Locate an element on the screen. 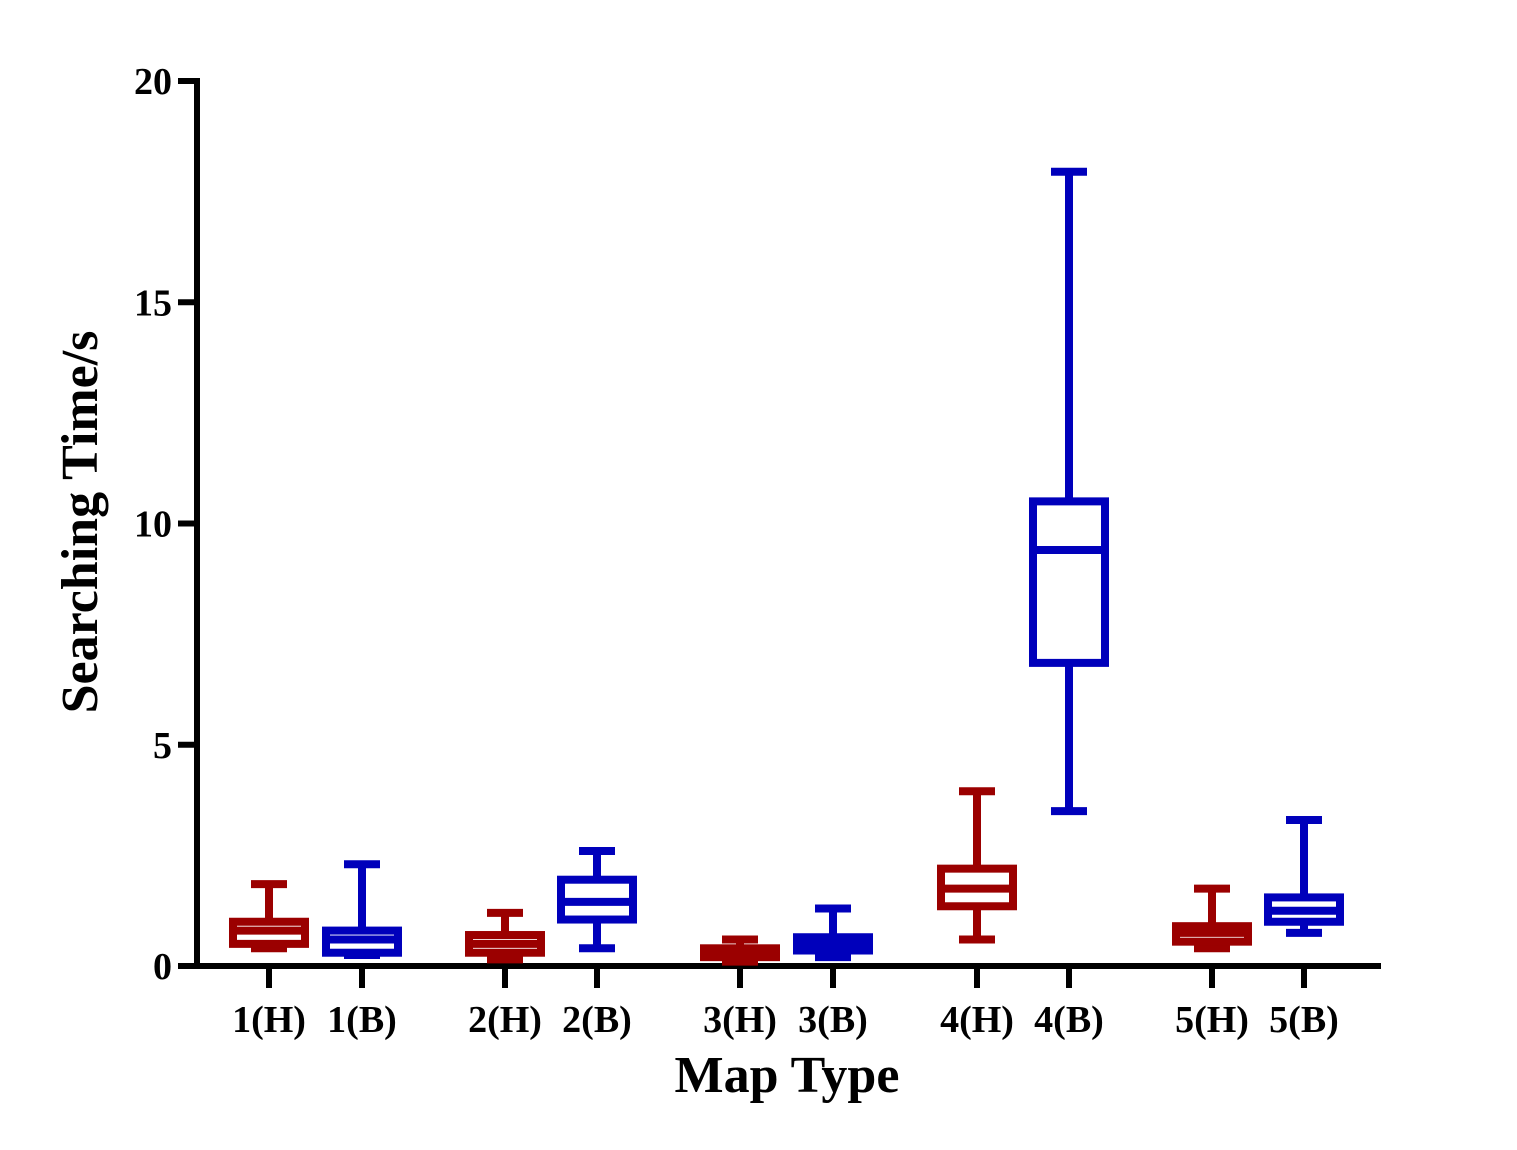 Image resolution: width=1517 pixels, height=1150 pixels. box-5(B) is located at coordinates (1304, 876).